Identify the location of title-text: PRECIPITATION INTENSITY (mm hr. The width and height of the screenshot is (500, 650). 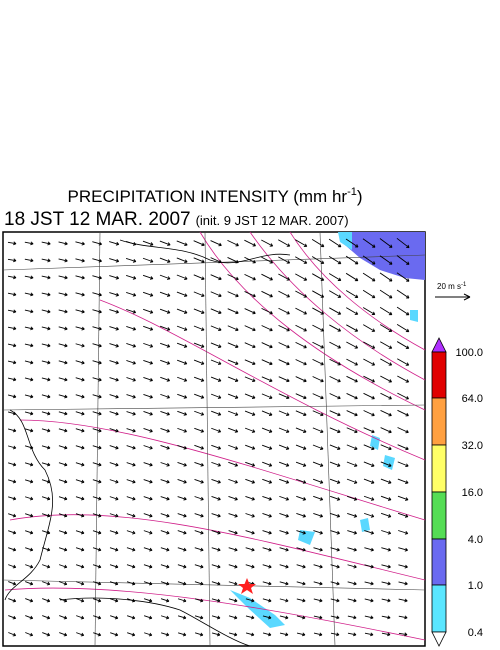
(207, 196).